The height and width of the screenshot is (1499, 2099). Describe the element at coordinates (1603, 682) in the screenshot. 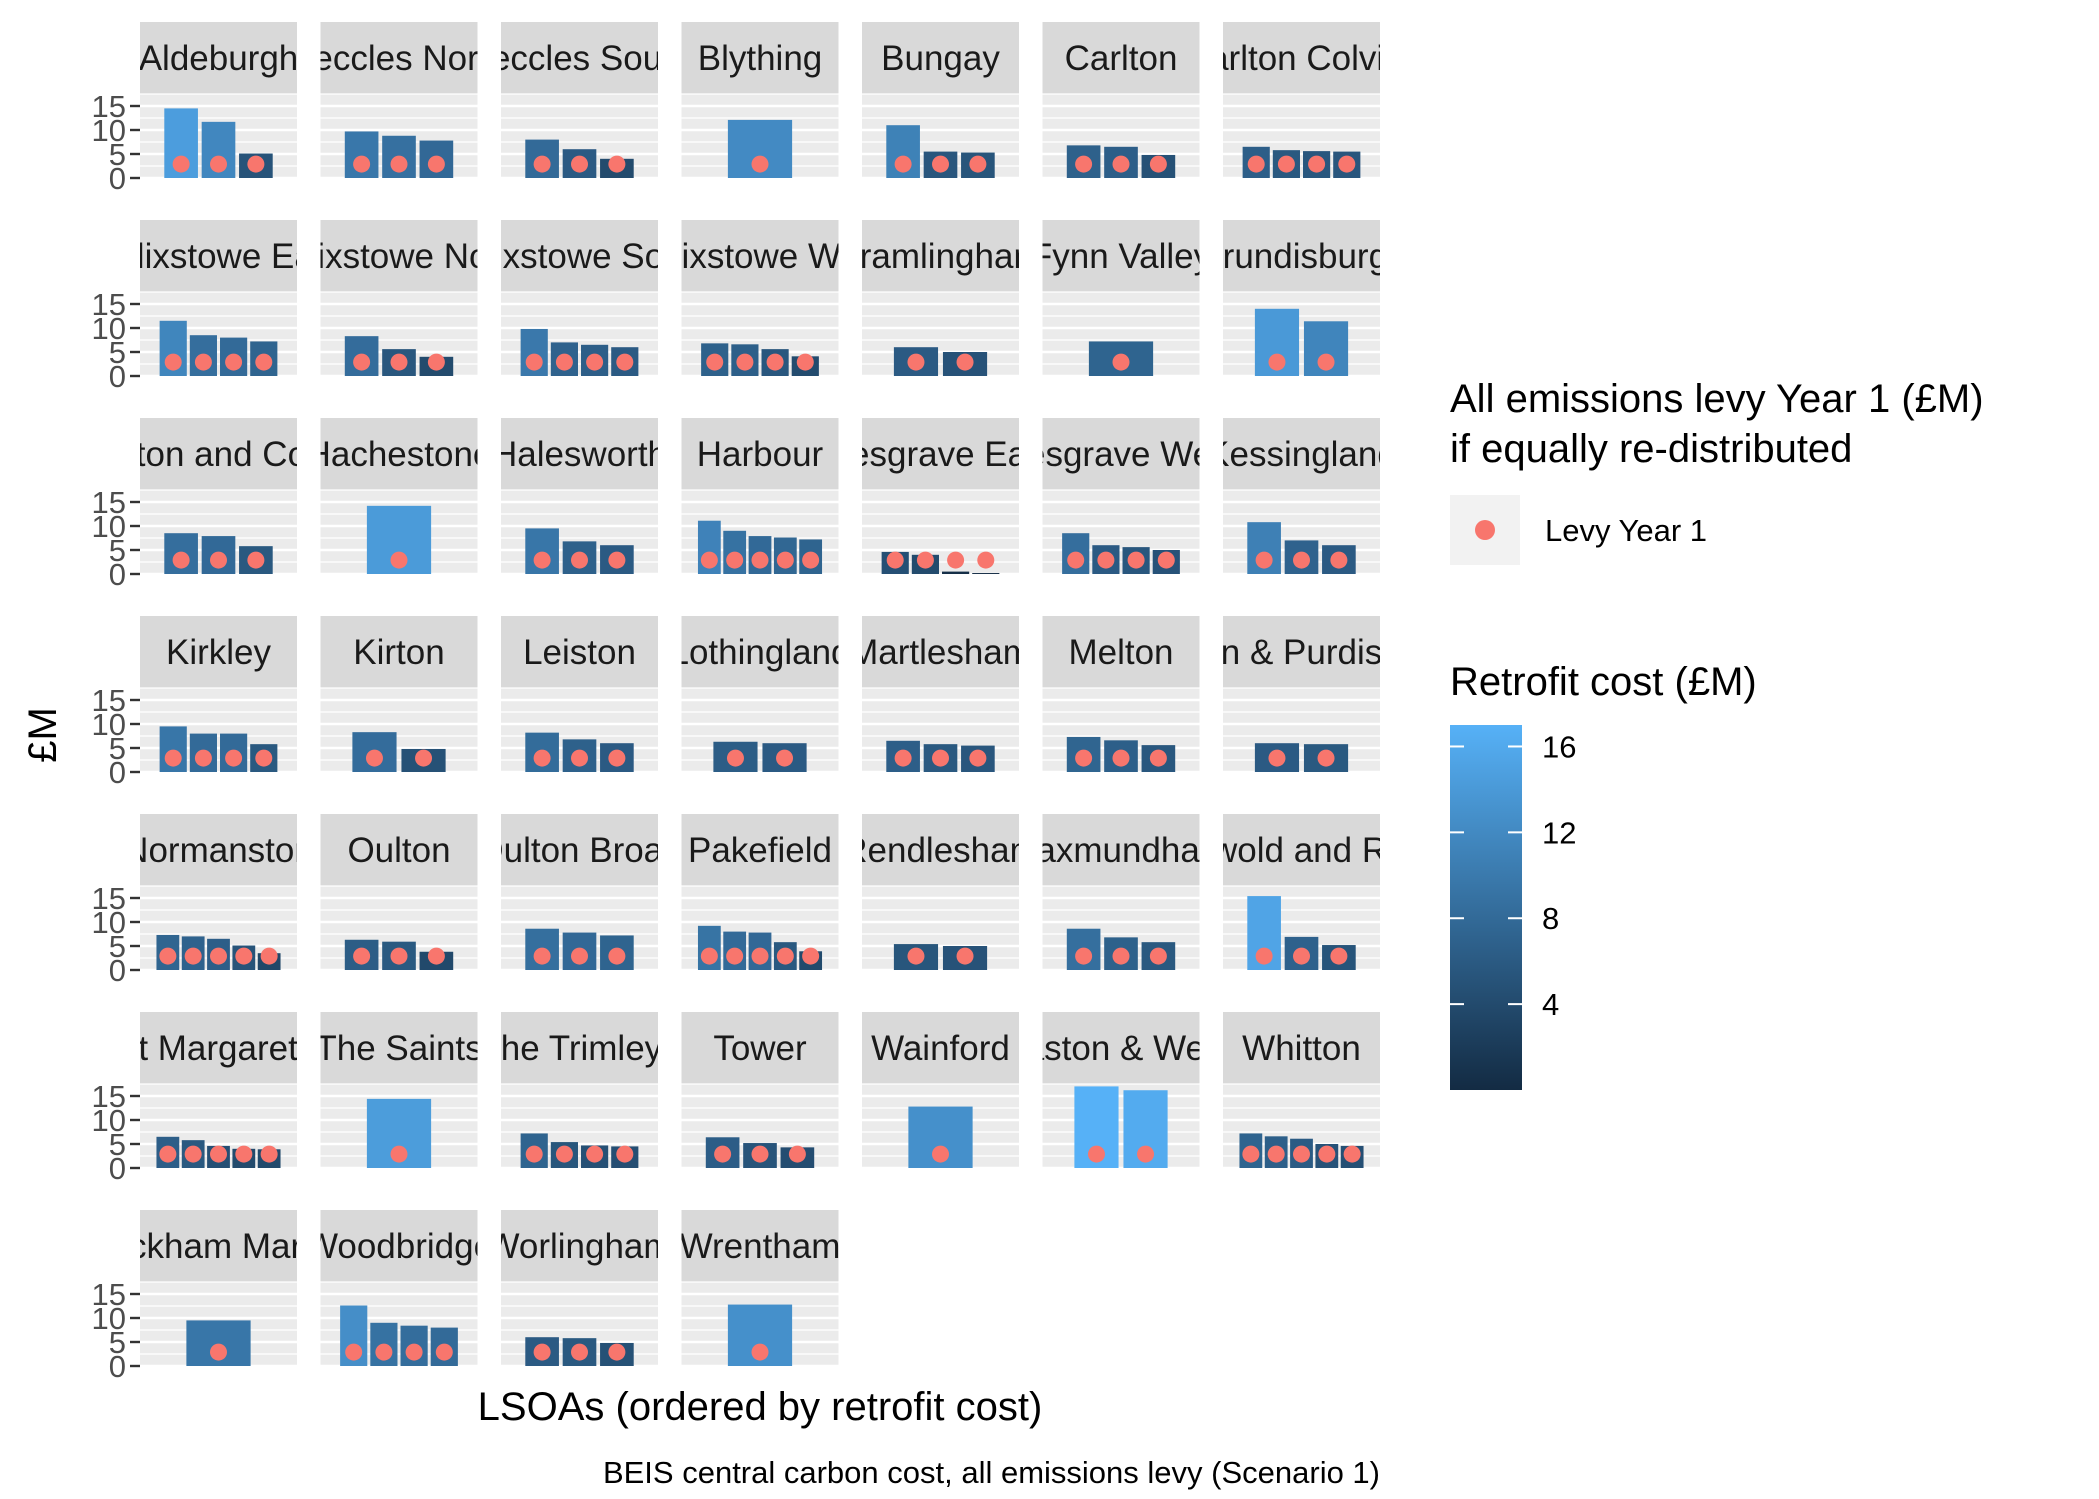

I see `colorbar-legend-title: Retrofit cost (£M)` at that location.